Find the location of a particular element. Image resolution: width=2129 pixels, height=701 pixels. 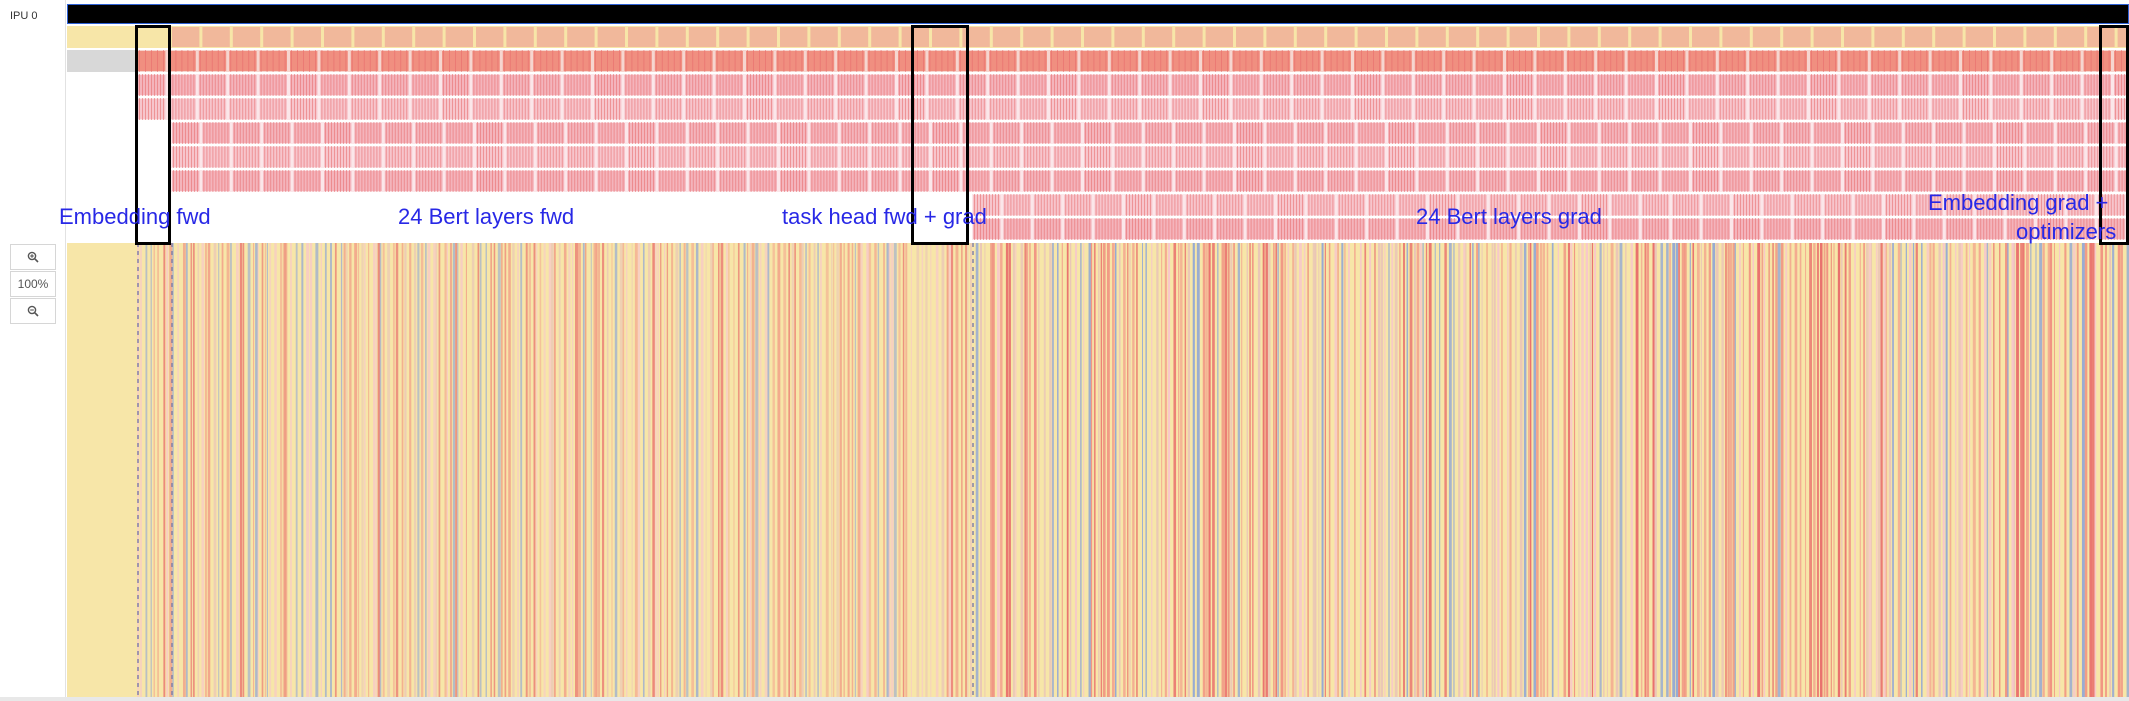

zoom-in-button is located at coordinates (33, 257).